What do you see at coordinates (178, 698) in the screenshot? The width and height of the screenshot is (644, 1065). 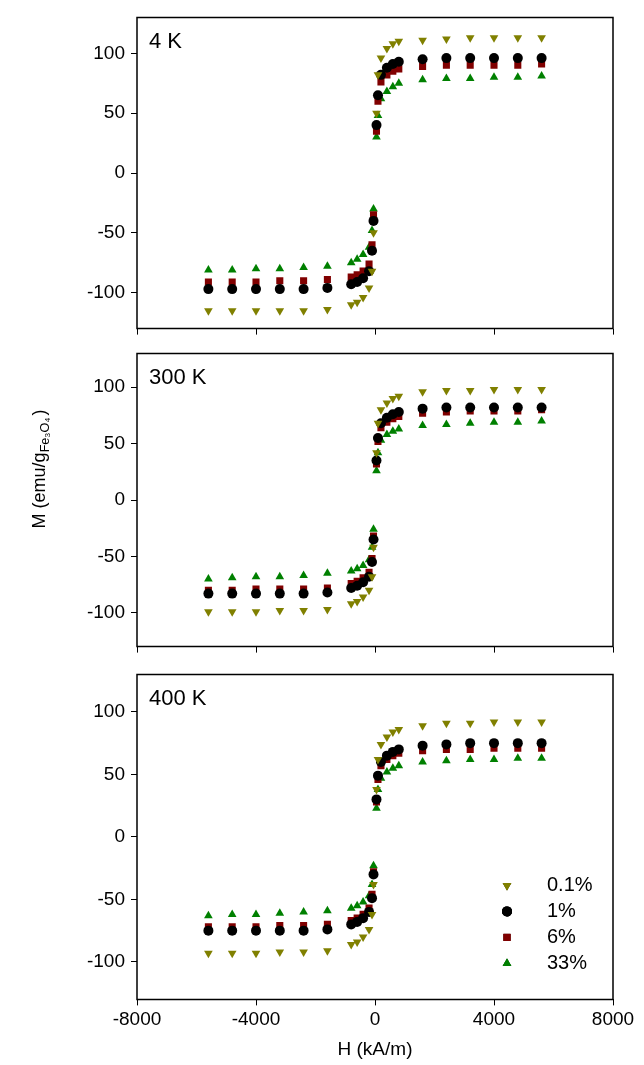 I see `text: 400 K` at bounding box center [178, 698].